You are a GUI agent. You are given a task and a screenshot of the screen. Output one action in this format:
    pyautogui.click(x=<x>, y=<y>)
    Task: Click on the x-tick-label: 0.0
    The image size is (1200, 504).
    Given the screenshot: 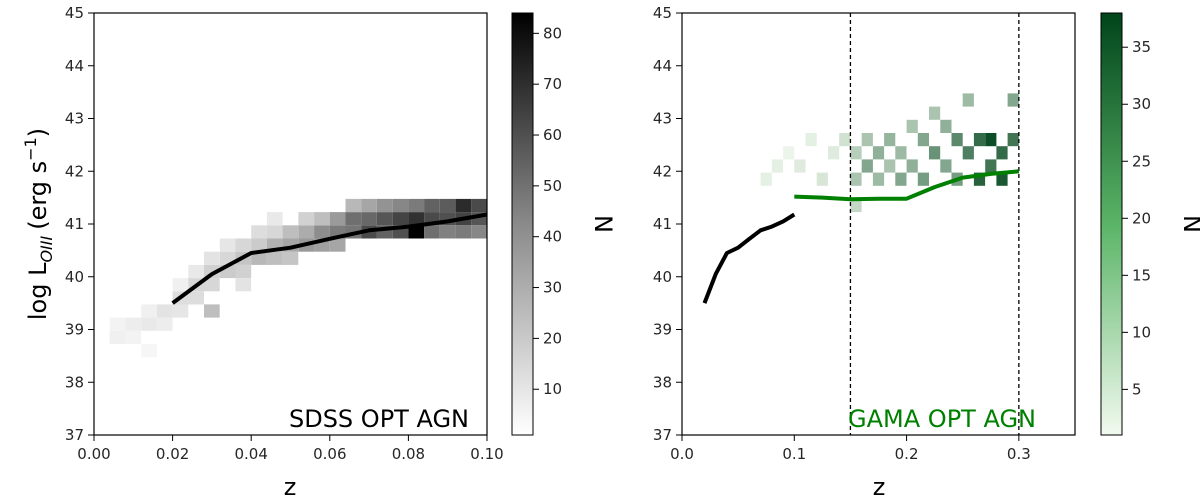 What is the action you would take?
    pyautogui.click(x=682, y=454)
    